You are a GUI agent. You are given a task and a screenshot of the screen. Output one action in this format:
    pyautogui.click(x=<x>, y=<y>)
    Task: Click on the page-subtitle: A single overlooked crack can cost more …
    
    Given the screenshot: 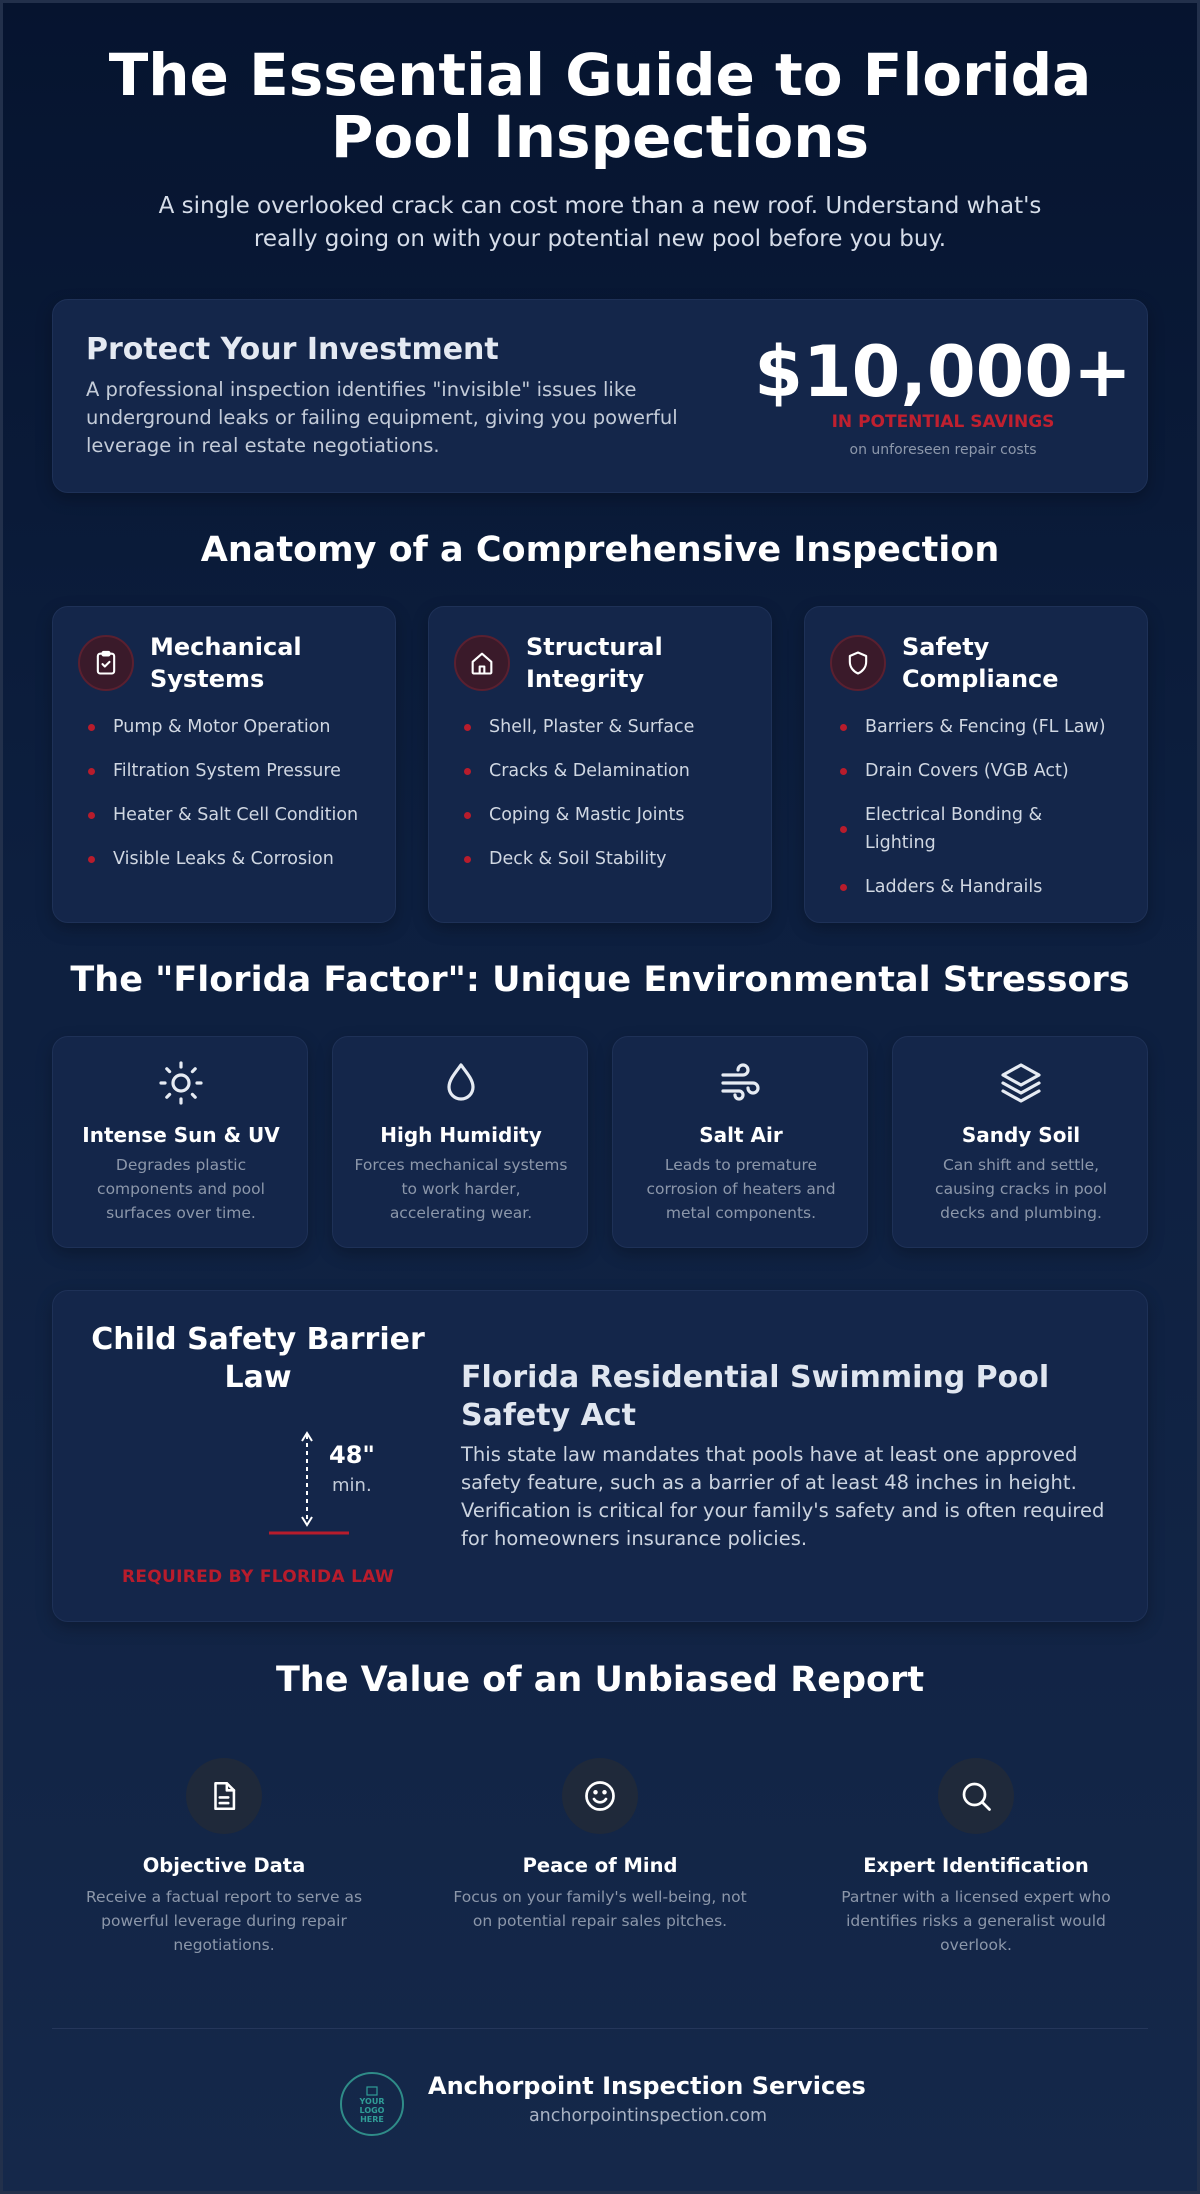 What is the action you would take?
    pyautogui.click(x=600, y=222)
    